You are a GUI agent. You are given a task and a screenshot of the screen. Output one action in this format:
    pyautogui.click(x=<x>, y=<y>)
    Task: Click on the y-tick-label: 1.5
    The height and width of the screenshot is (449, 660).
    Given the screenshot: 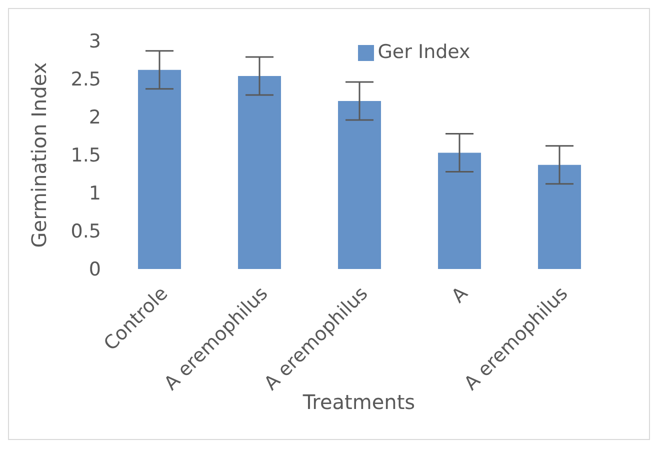 What is the action you would take?
    pyautogui.click(x=85, y=155)
    